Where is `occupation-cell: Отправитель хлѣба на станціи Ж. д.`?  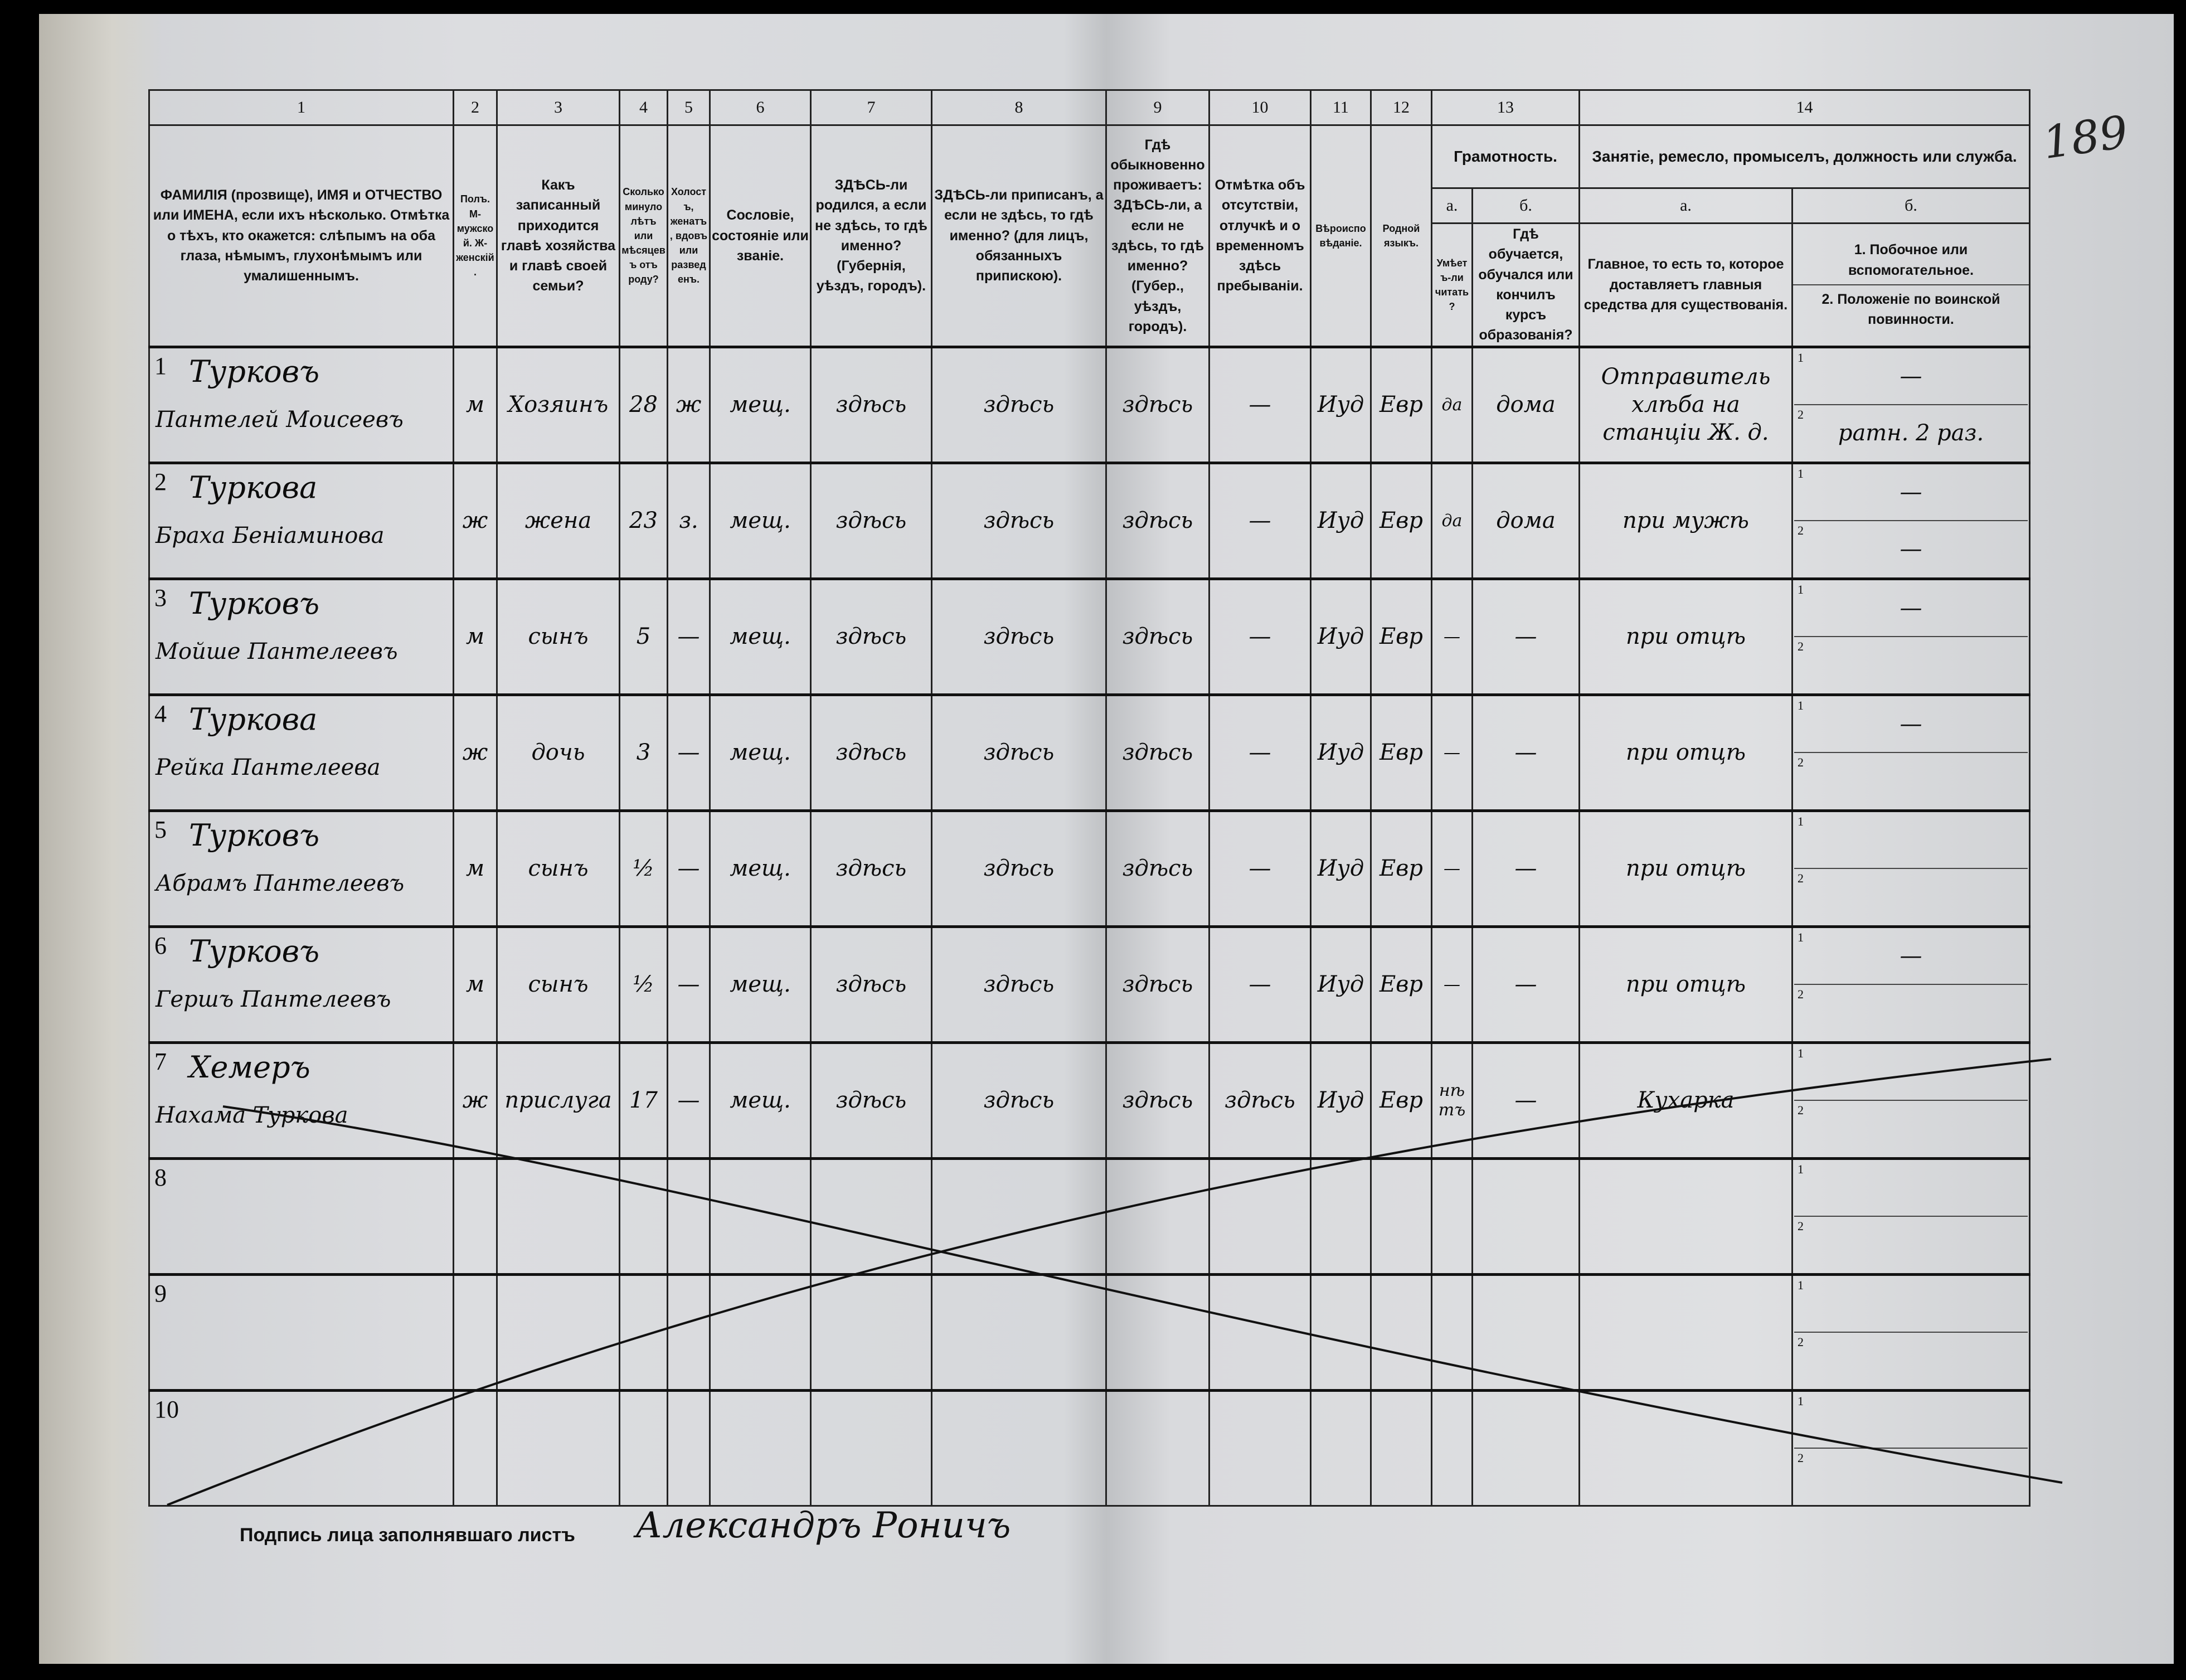
occupation-cell: Отправитель хлѣба на станціи Ж. д. is located at coordinates (1685, 404).